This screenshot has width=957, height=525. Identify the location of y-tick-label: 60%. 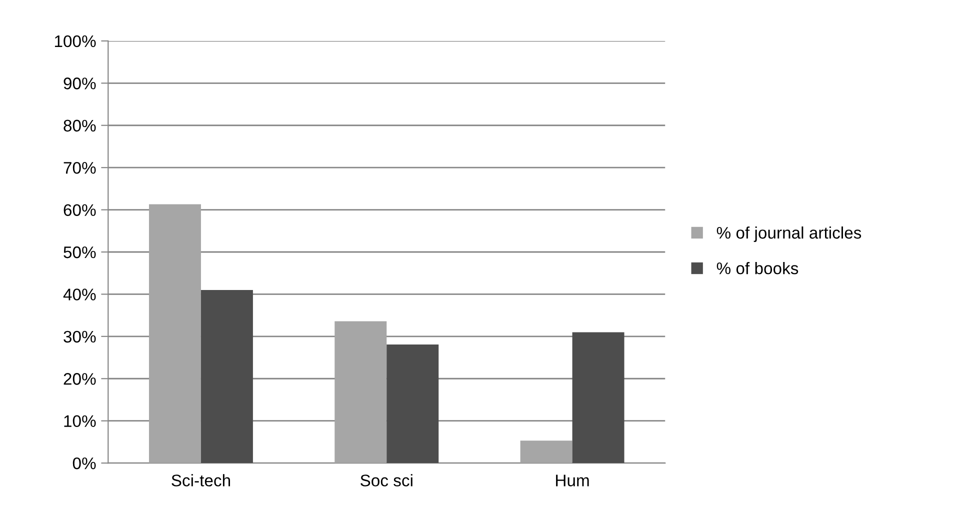
(80, 210).